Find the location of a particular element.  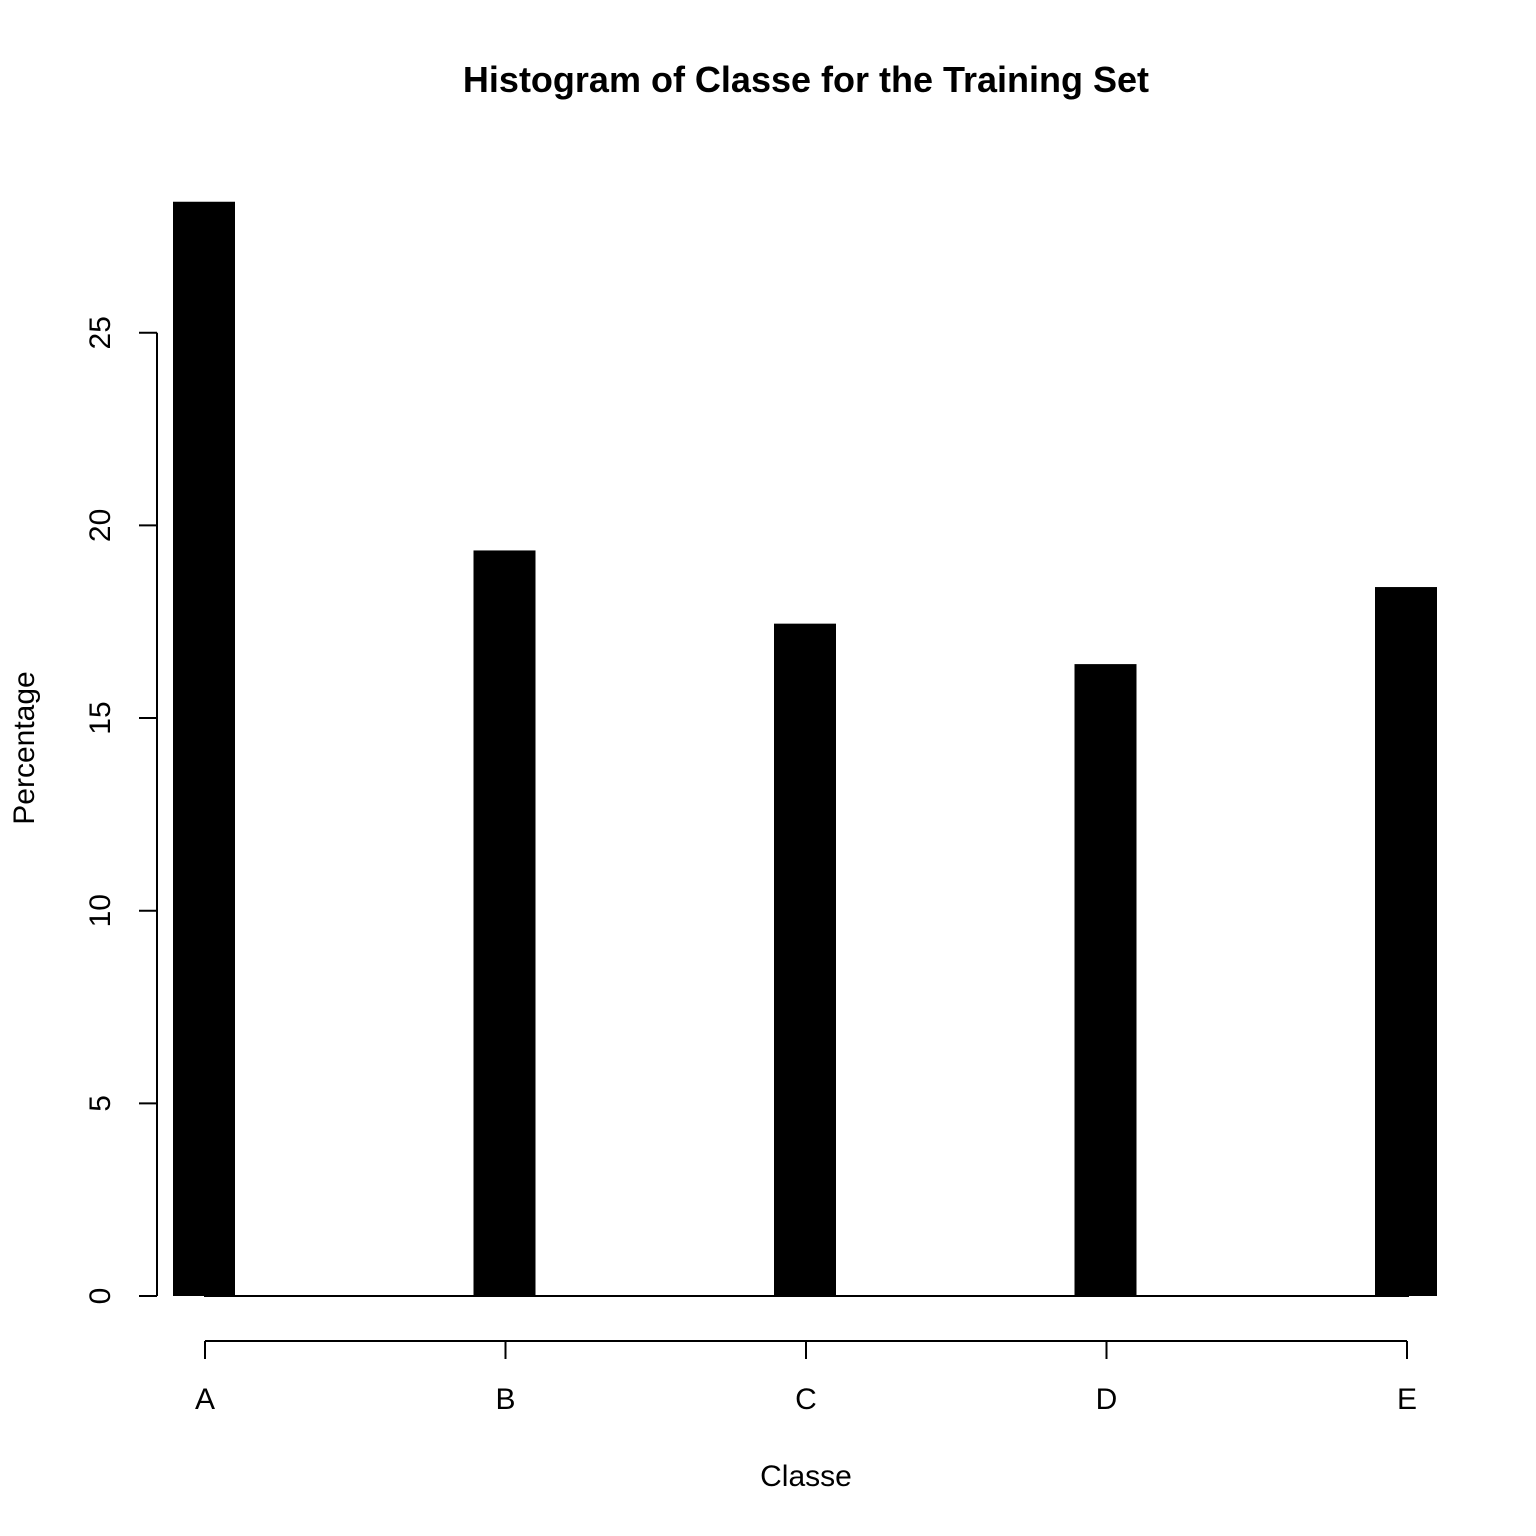

bar-A is located at coordinates (204, 748).